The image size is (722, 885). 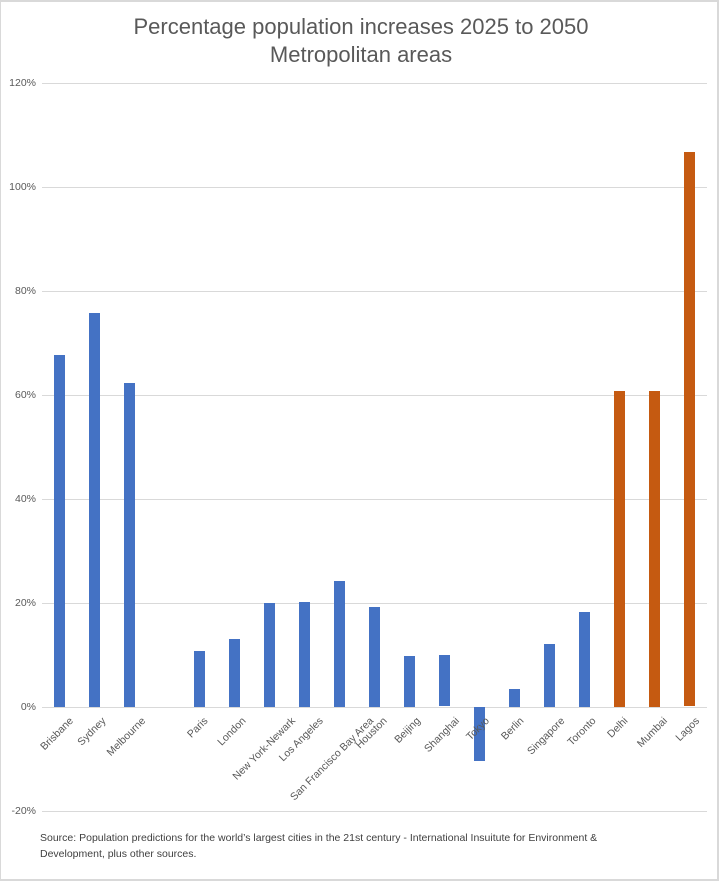 I want to click on y-tick-label: 40%, so click(x=25, y=499).